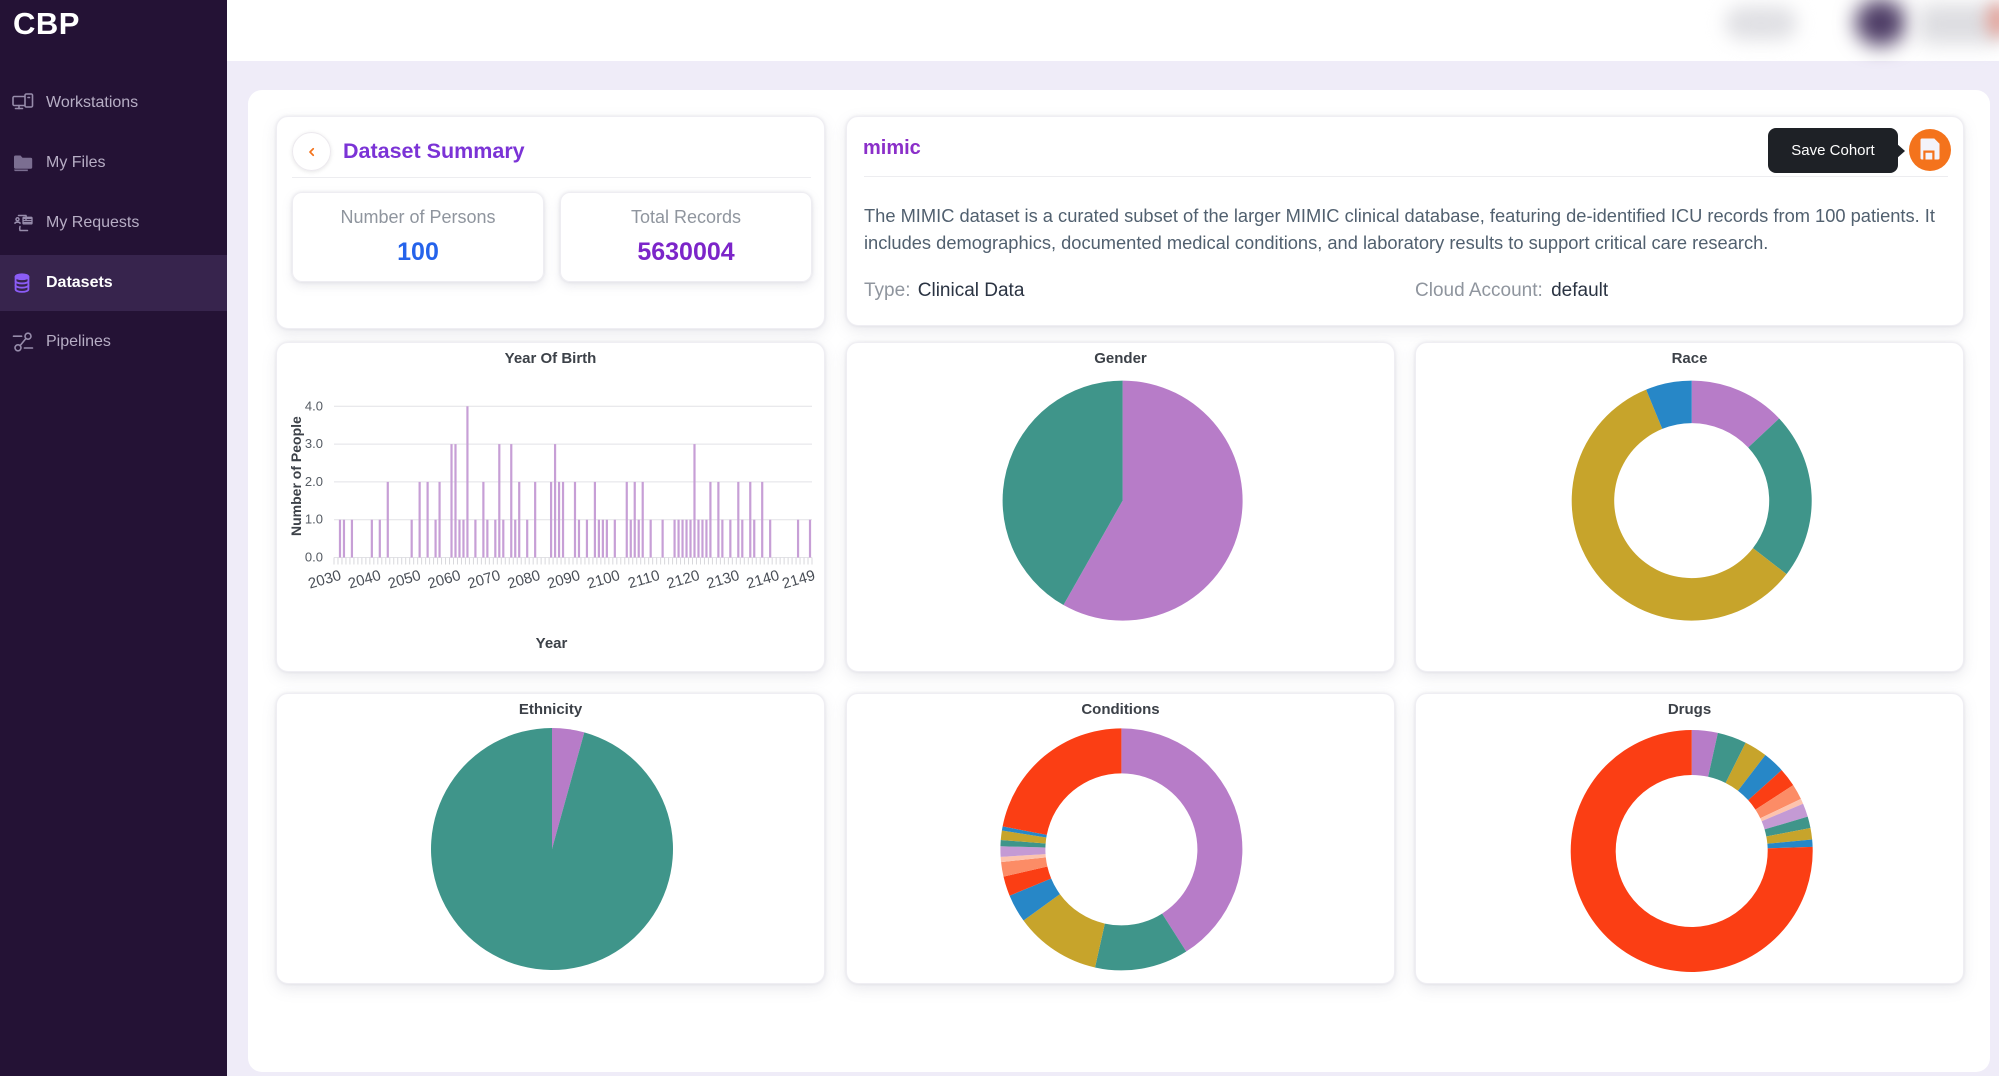 The image size is (1999, 1076). What do you see at coordinates (364, 580) in the screenshot?
I see `svg-text: 2040` at bounding box center [364, 580].